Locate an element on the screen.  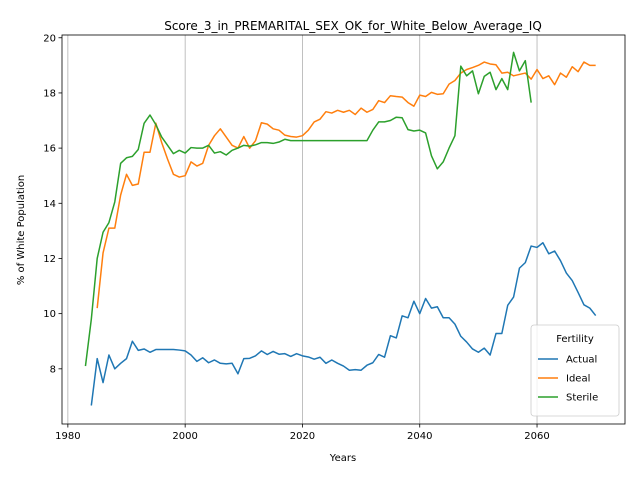
legend-label-sterile: Sterile is located at coordinates (582, 398).